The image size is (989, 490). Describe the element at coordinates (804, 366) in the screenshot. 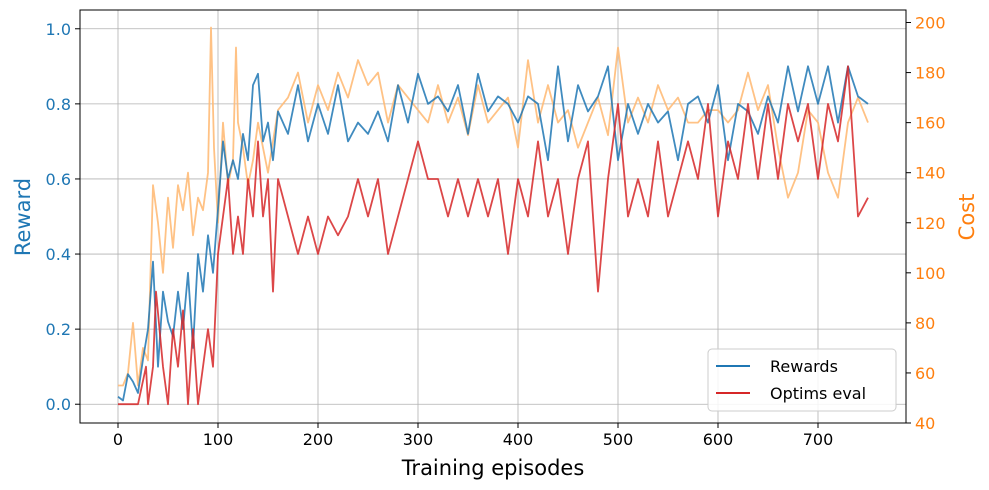

I see `legend-label-rewards: Rewards` at that location.